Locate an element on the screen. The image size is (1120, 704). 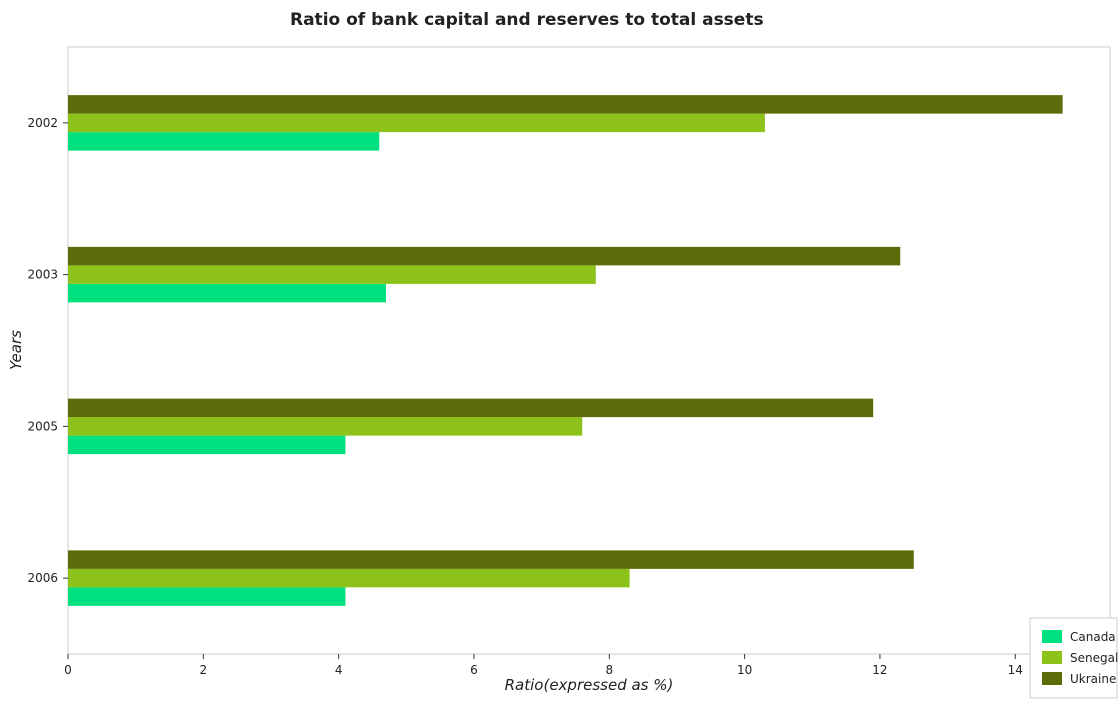
bar-senegal-2005 is located at coordinates (325, 426).